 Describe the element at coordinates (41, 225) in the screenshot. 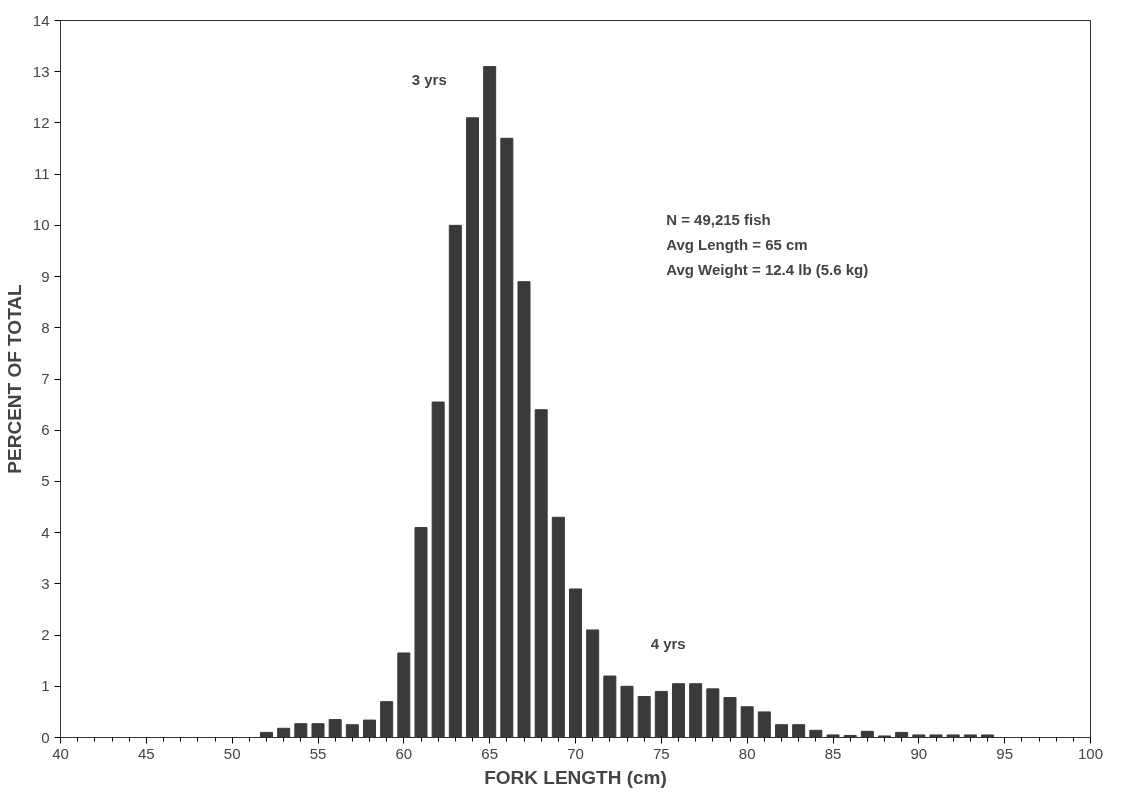

I see `y-tick-label: 10` at that location.